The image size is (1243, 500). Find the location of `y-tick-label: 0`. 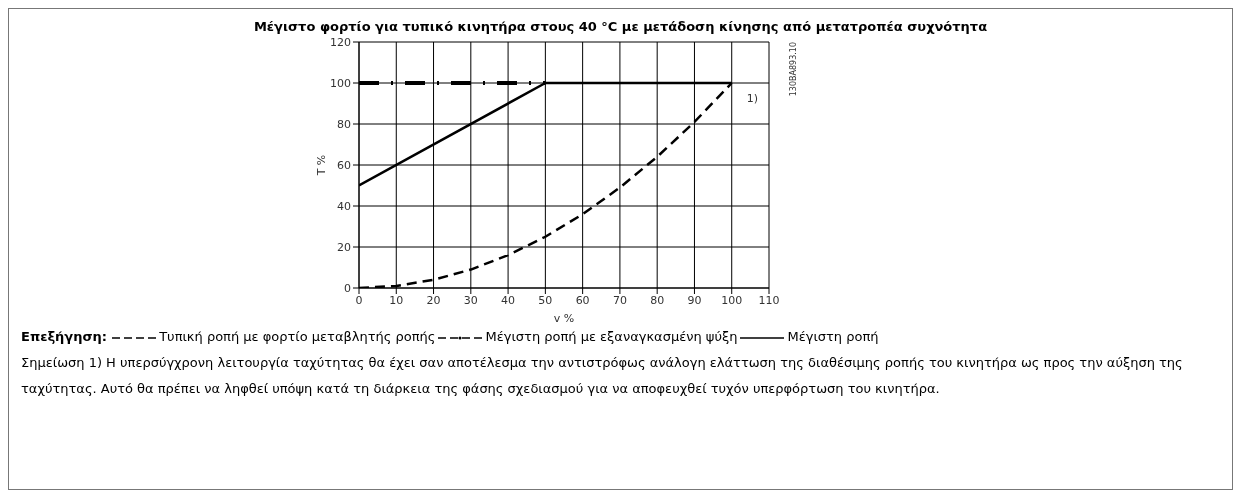

y-tick-label: 0 is located at coordinates (347, 288).